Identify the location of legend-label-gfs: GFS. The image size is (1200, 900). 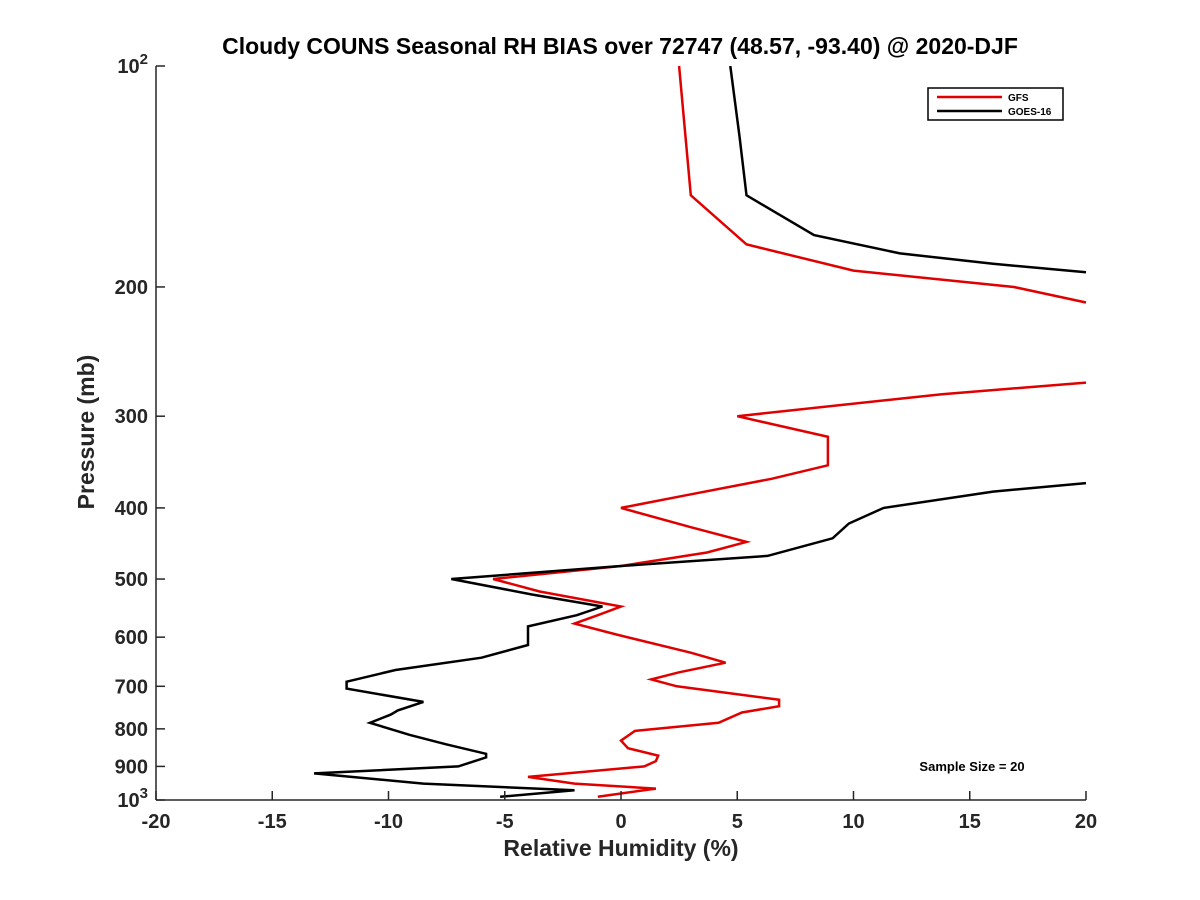
(1018, 98).